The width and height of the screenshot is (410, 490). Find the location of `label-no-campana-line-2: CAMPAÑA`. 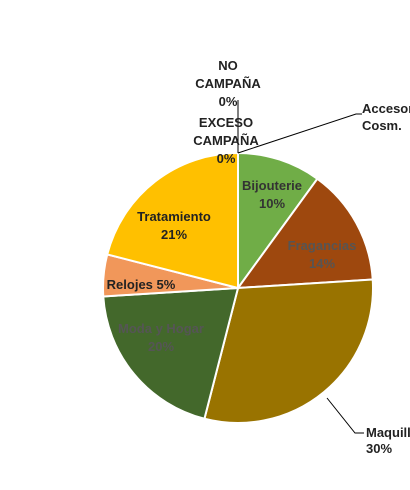

label-no-campana-line-2: CAMPAÑA is located at coordinates (228, 83).